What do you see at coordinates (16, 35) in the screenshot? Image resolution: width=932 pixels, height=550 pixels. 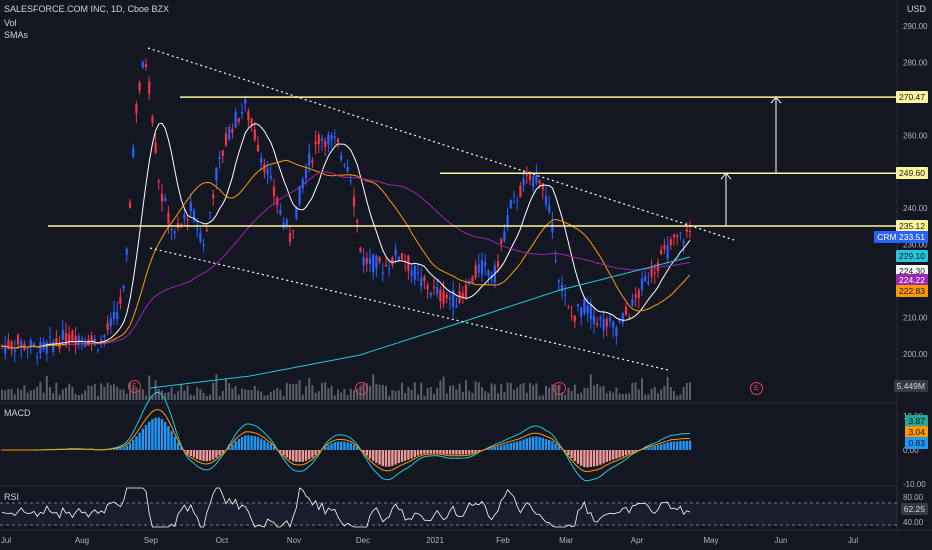 I see `smas-label: SMAs` at bounding box center [16, 35].